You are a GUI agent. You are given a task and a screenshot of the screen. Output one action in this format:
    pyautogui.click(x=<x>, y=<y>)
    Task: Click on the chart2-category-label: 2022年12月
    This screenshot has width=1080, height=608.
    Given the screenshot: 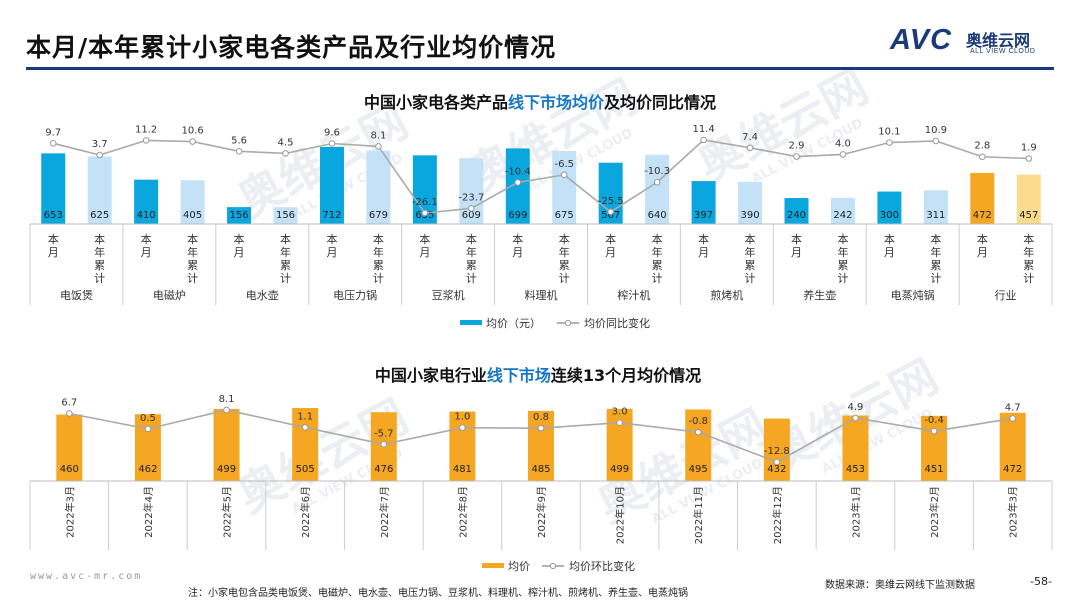 What is the action you would take?
    pyautogui.click(x=777, y=515)
    